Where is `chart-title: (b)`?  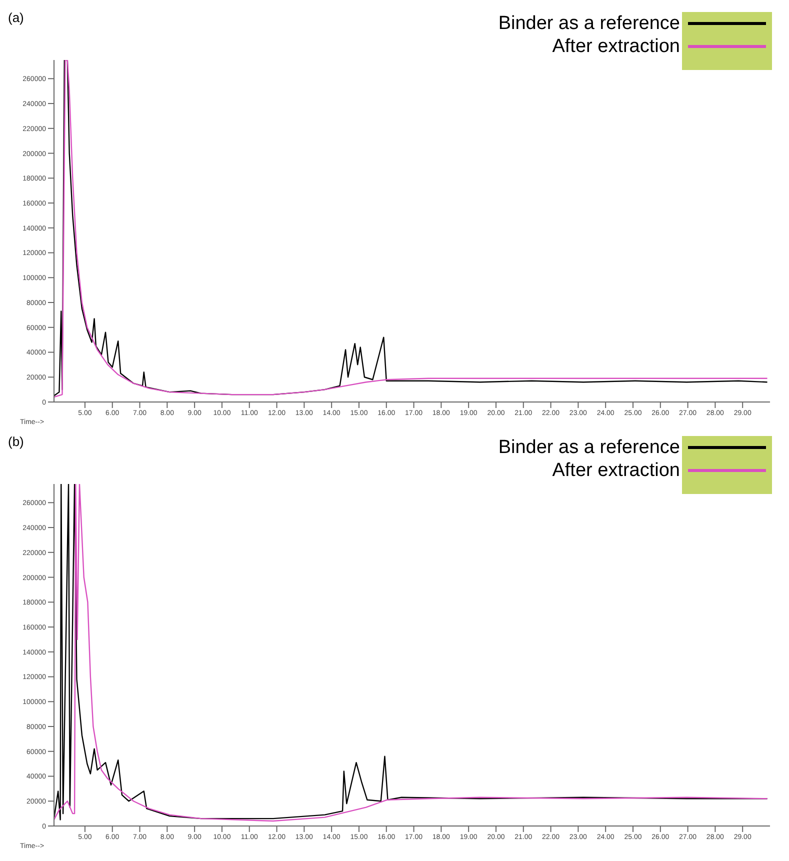 chart-title: (b) is located at coordinates (16, 441).